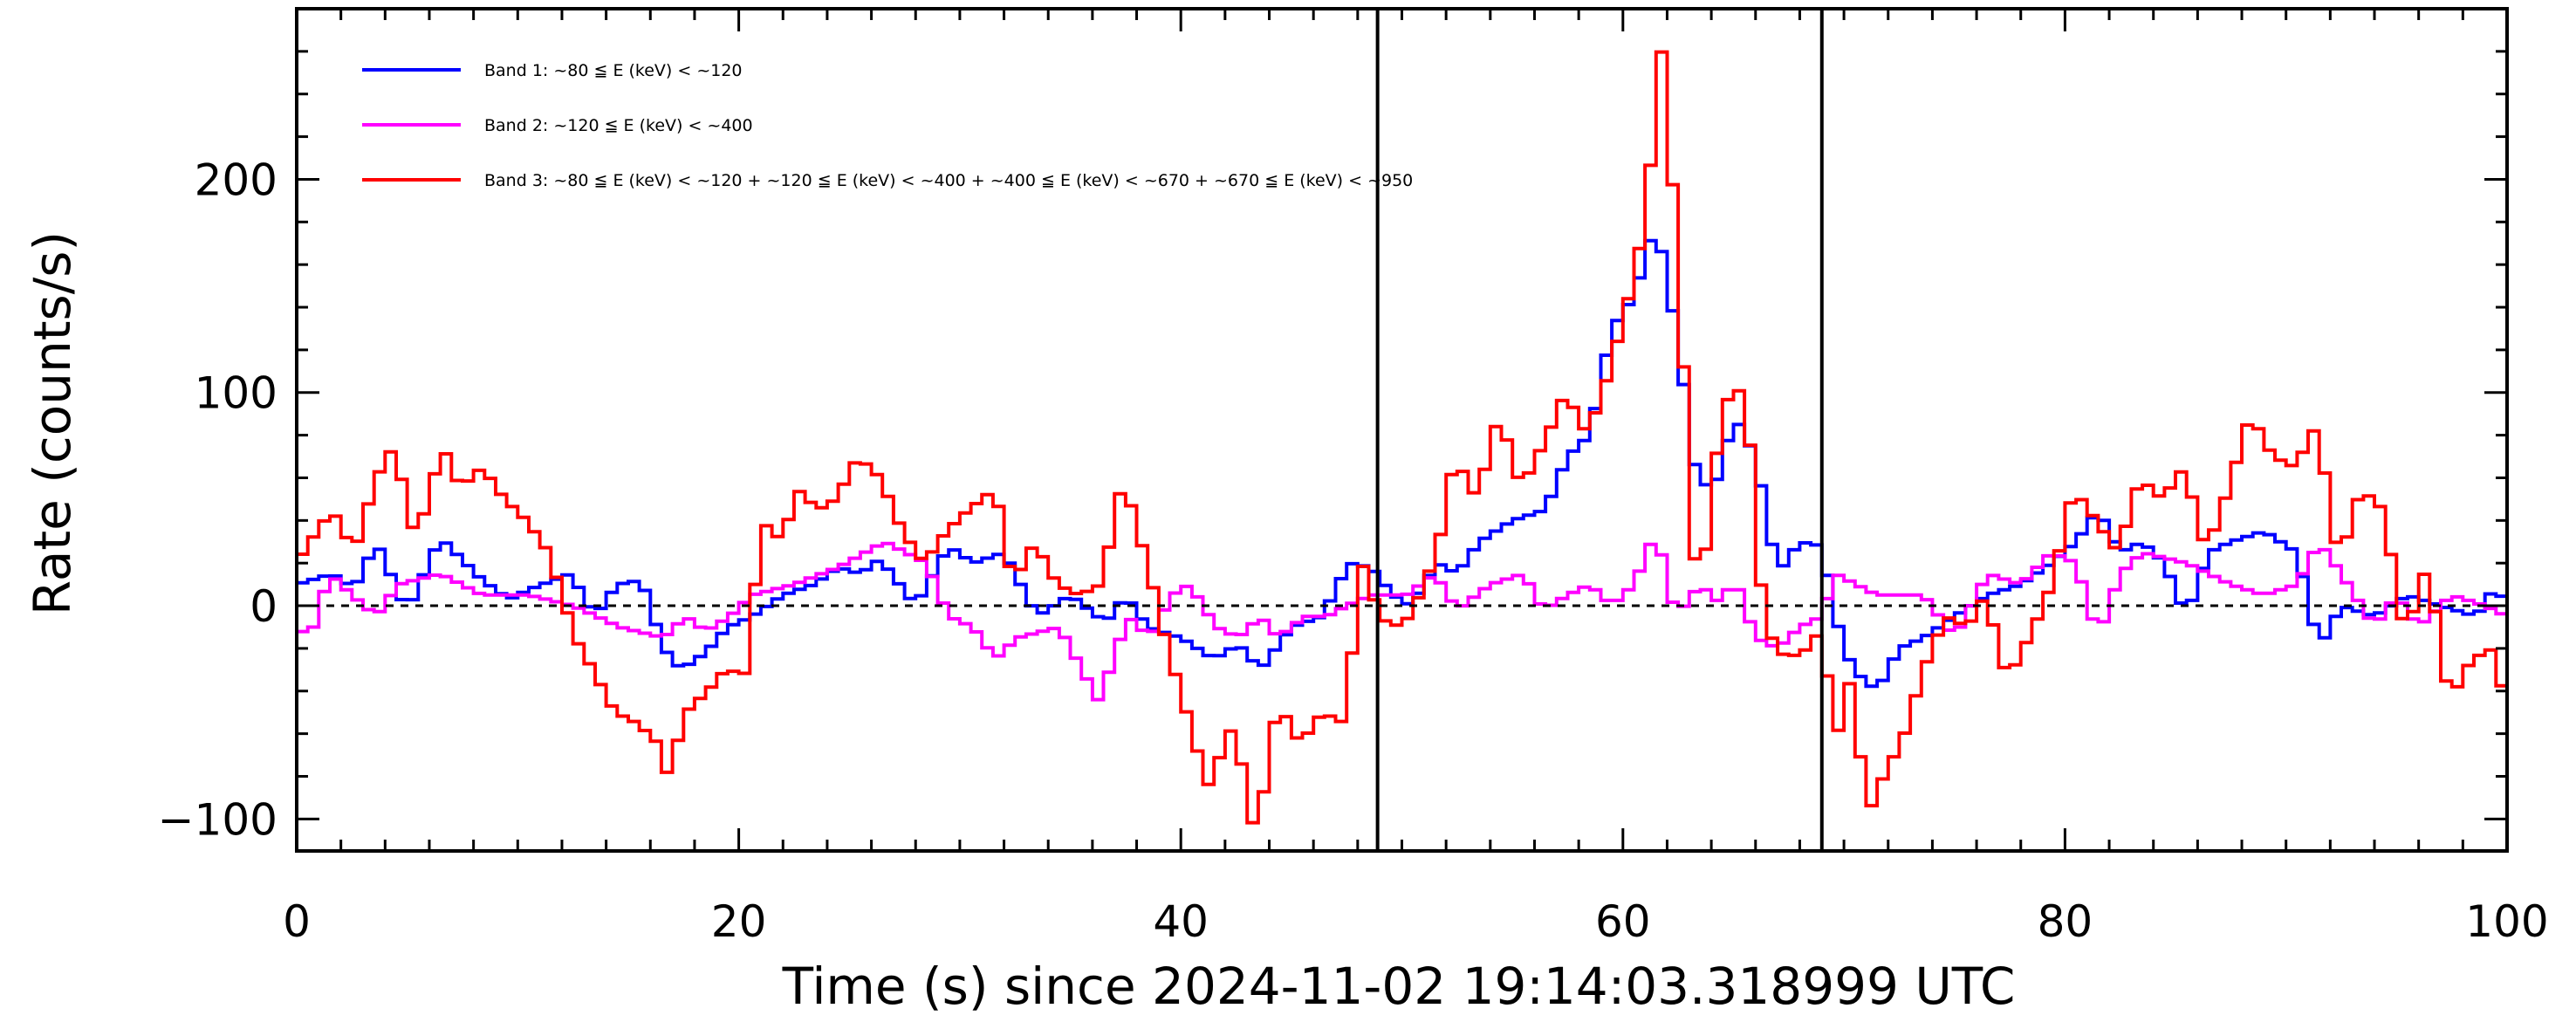 The height and width of the screenshot is (1029, 2576). What do you see at coordinates (739, 921) in the screenshot?
I see `x-tick-label: 20` at bounding box center [739, 921].